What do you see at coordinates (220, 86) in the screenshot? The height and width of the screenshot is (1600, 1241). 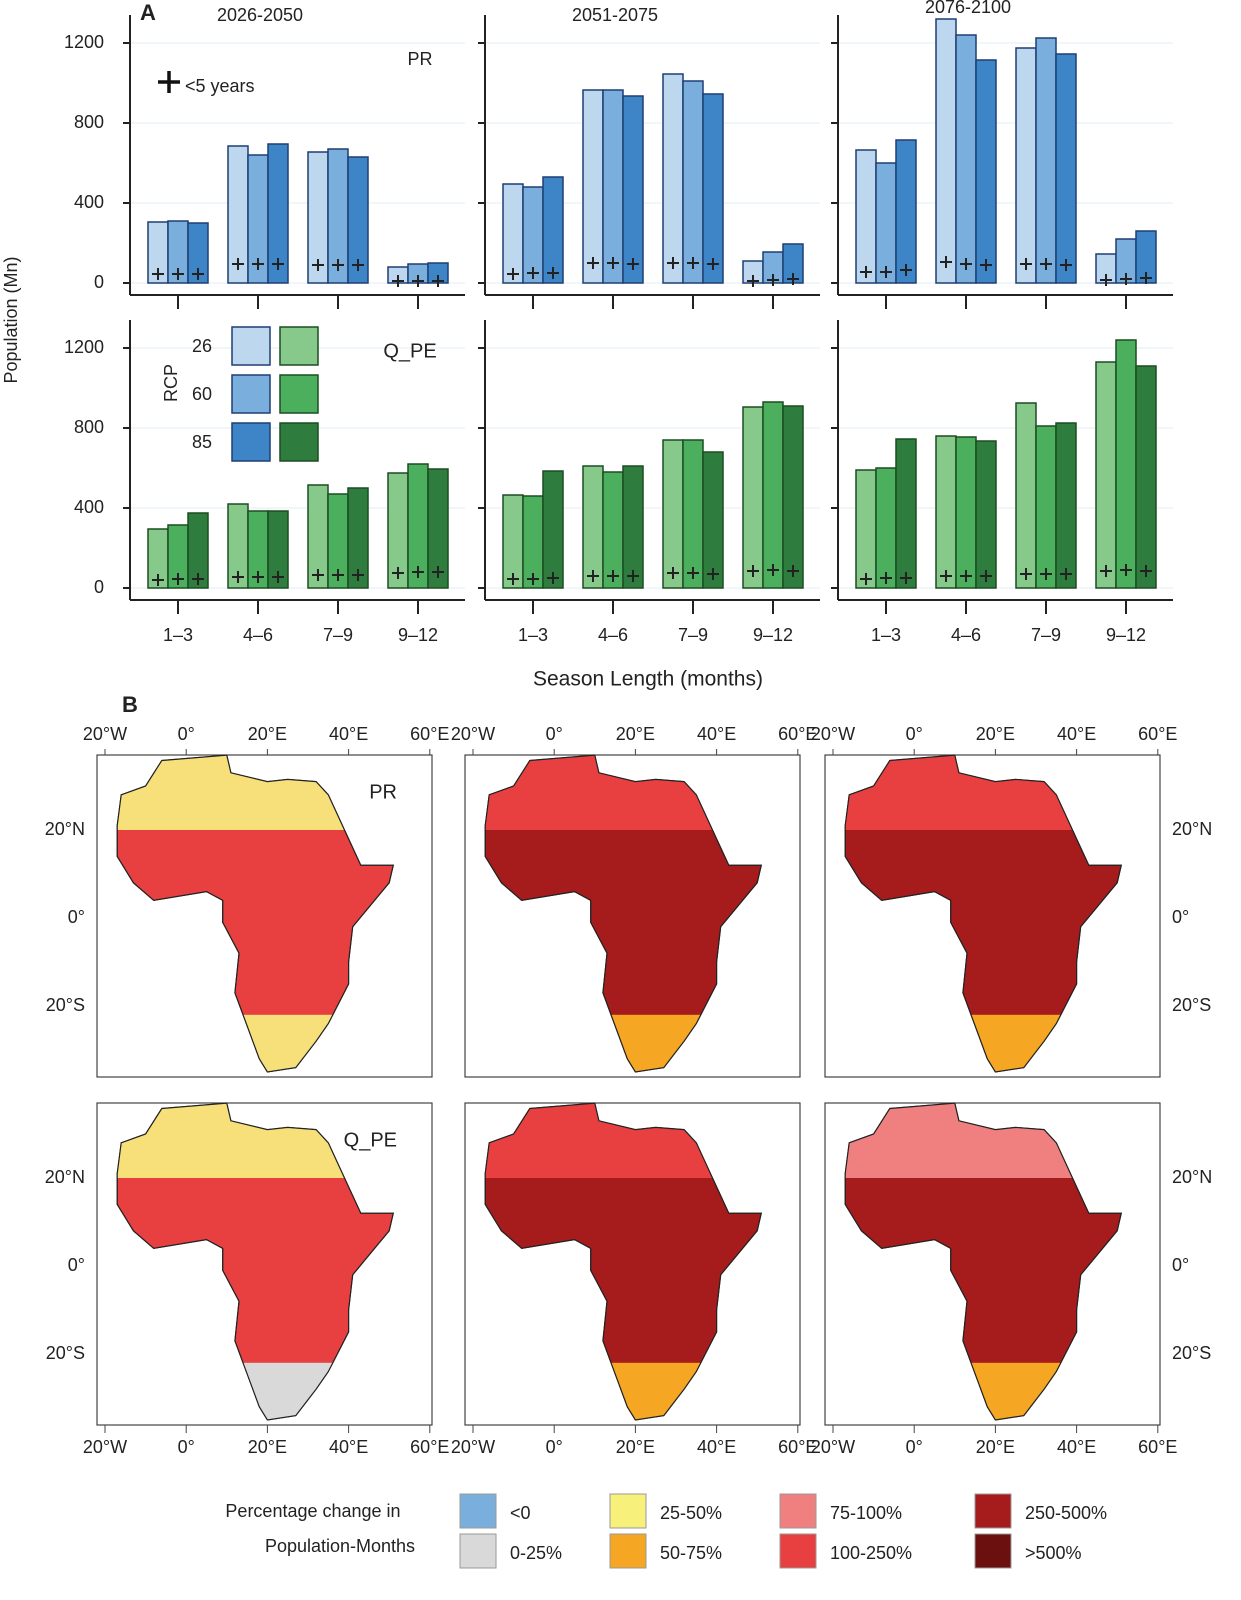 I see `legend-label: <5 years` at bounding box center [220, 86].